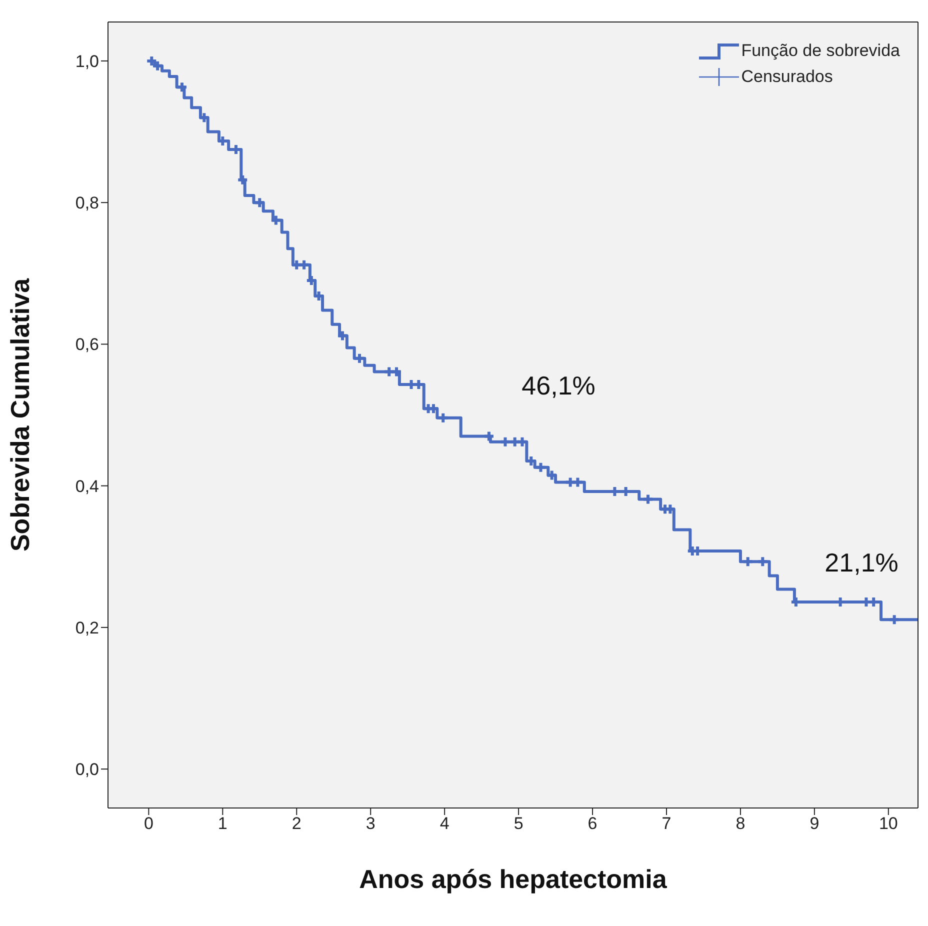 This screenshot has height=926, width=928. I want to click on y-tick-label: 0,2, so click(87, 628).